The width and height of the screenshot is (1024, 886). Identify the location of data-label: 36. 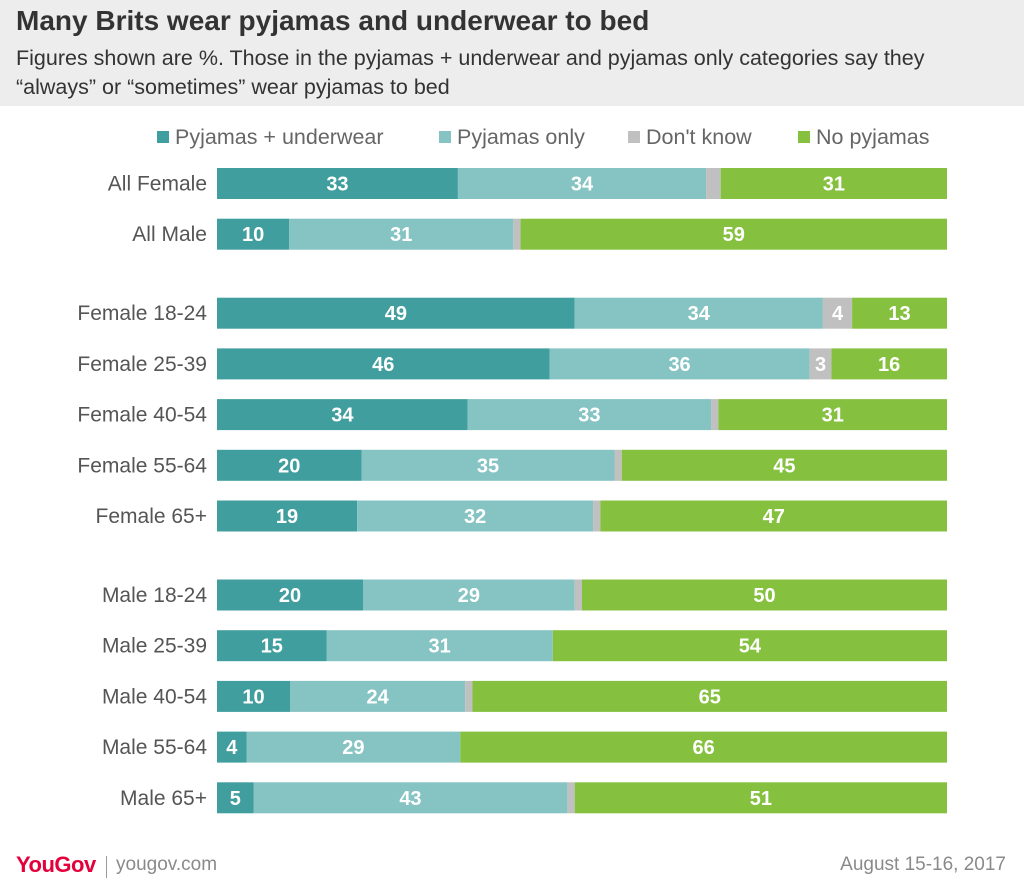
(679, 365).